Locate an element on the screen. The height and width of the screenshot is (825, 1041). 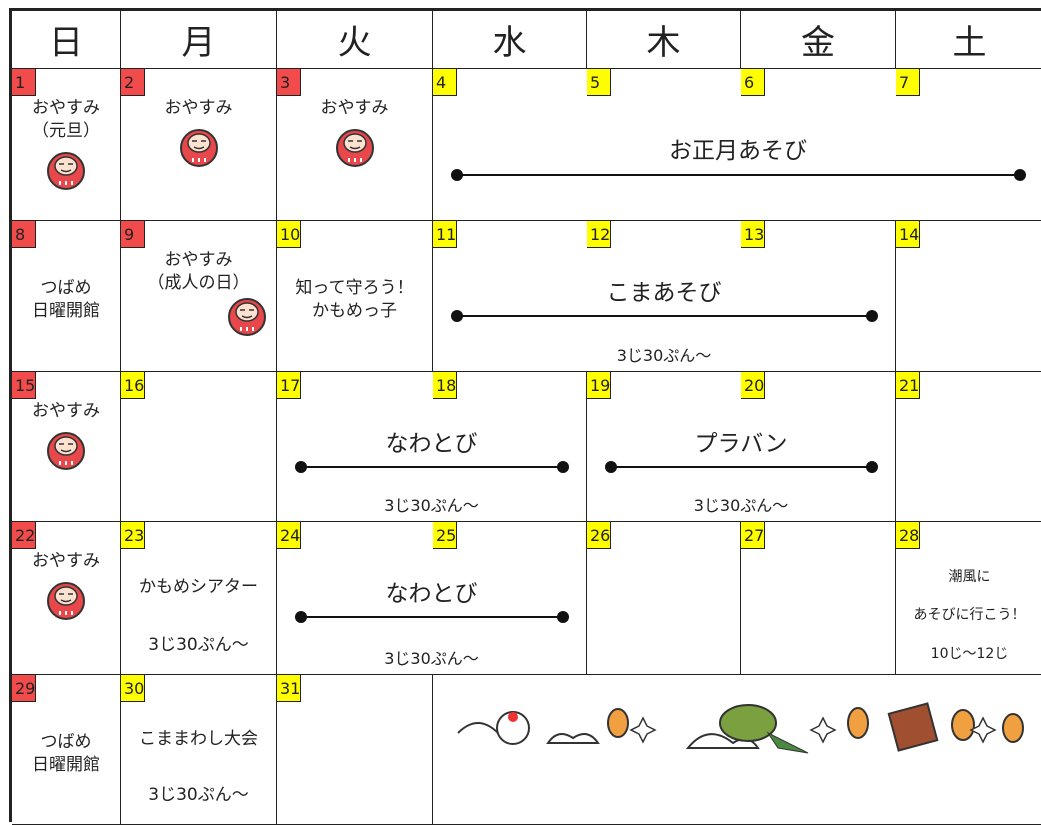
date-badge: 31 is located at coordinates (289, 688).